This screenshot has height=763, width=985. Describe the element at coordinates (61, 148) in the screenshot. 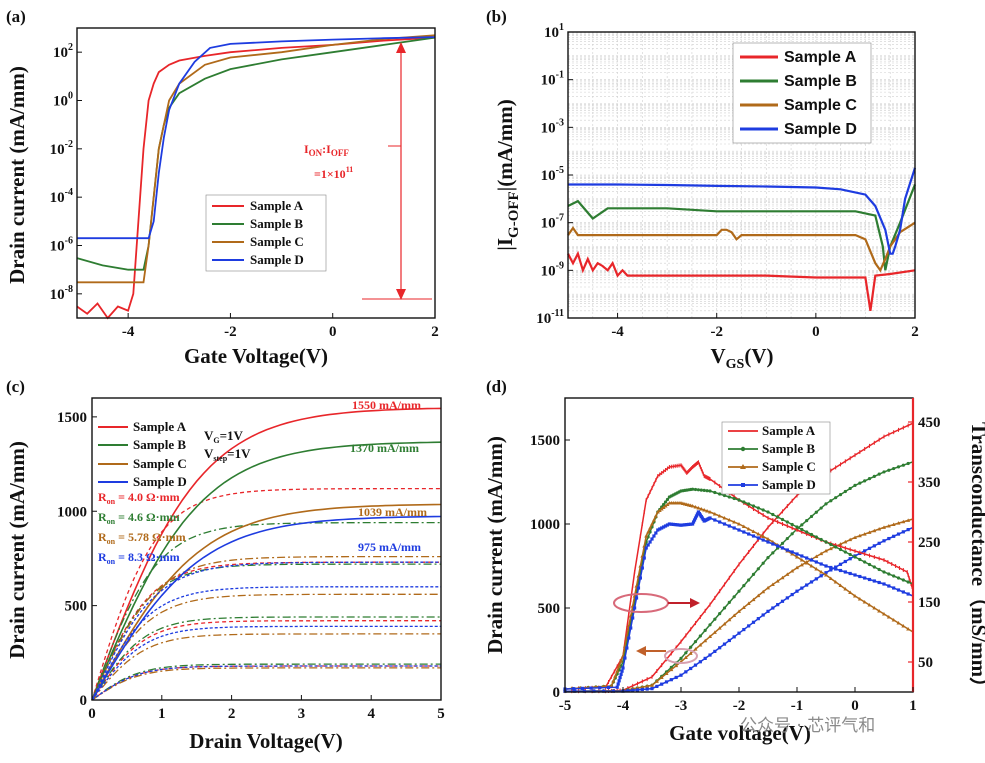

I see `panel-a-ytick: 10-2` at that location.